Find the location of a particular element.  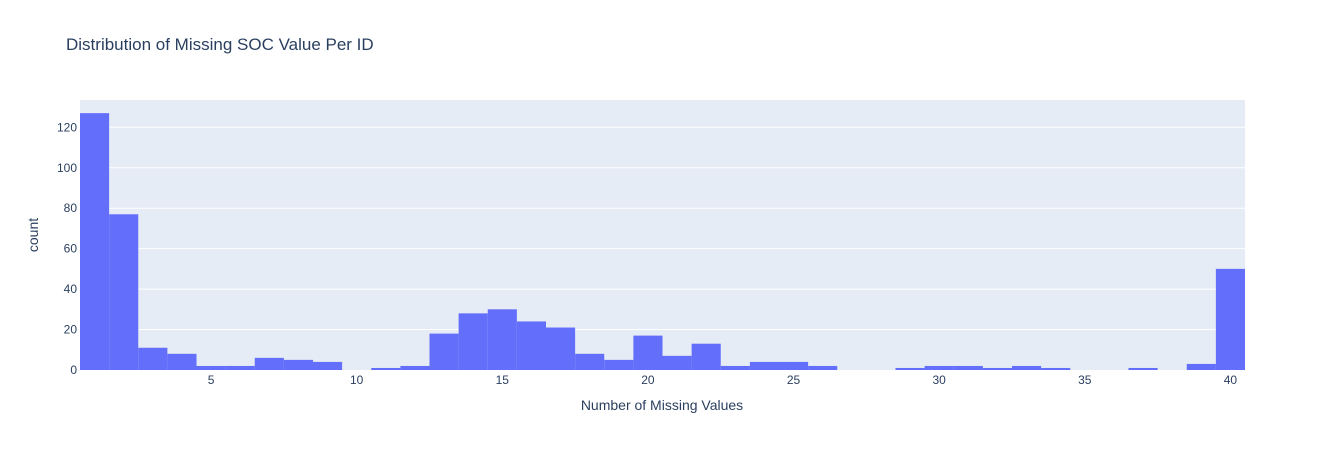

y-tick-label: 40 is located at coordinates (71, 289).